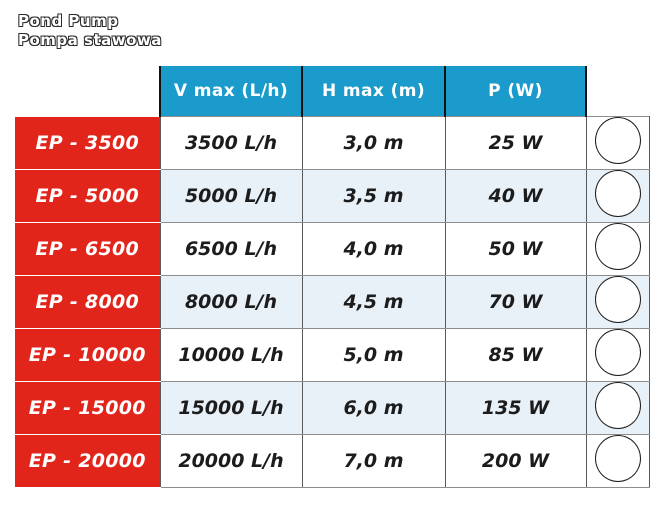 This screenshot has width=664, height=522. What do you see at coordinates (373, 248) in the screenshot?
I see `cell-h-max: 4,0 m` at bounding box center [373, 248].